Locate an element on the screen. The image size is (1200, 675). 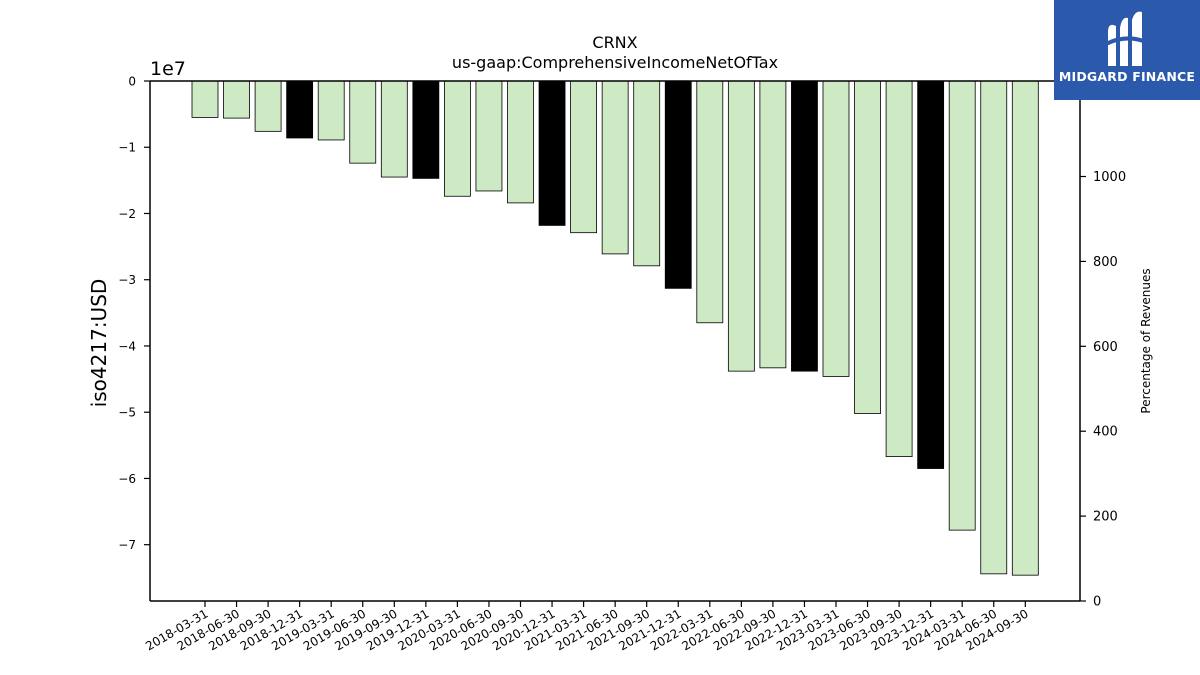
y-tick-label: −2 is located at coordinates (127, 214).